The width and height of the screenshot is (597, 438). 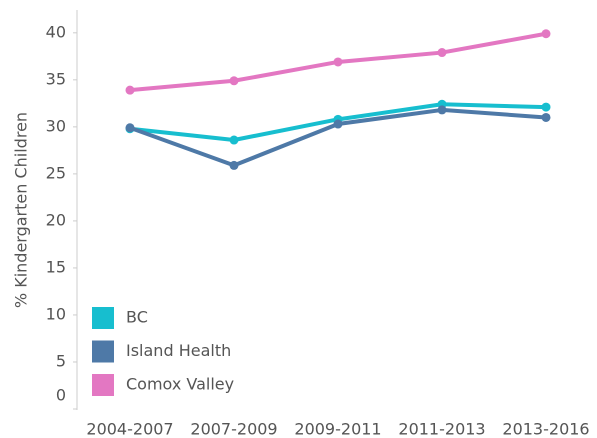 I want to click on x-tick-label: 2007-2009, so click(x=233, y=429).